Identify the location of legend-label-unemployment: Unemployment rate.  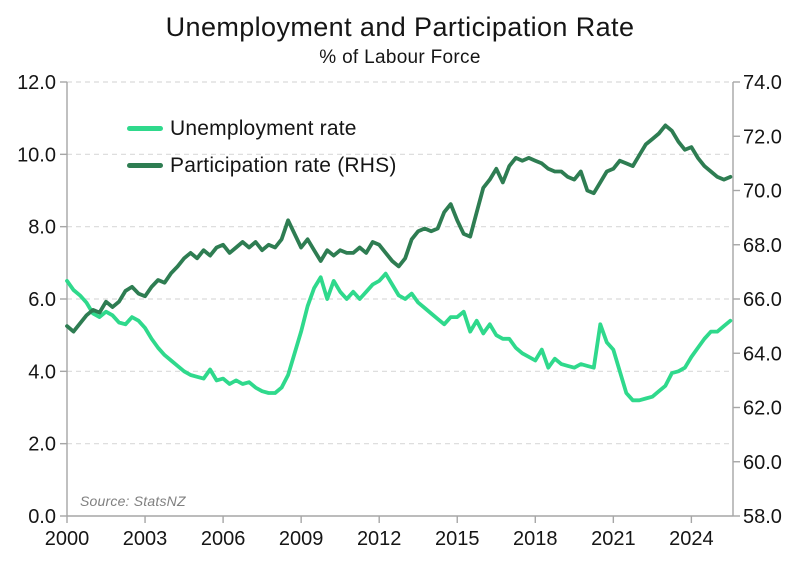
(263, 128).